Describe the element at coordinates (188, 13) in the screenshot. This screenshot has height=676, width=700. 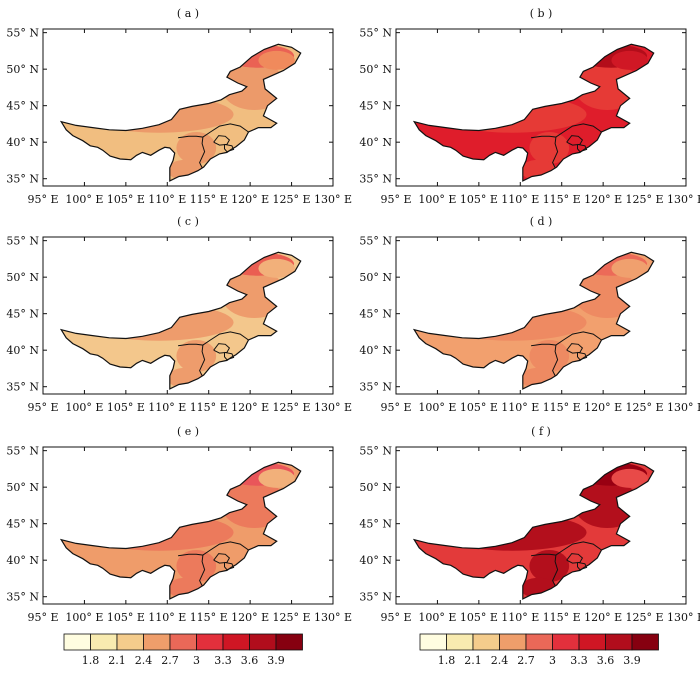
I see `panel-label: ( a )` at that location.